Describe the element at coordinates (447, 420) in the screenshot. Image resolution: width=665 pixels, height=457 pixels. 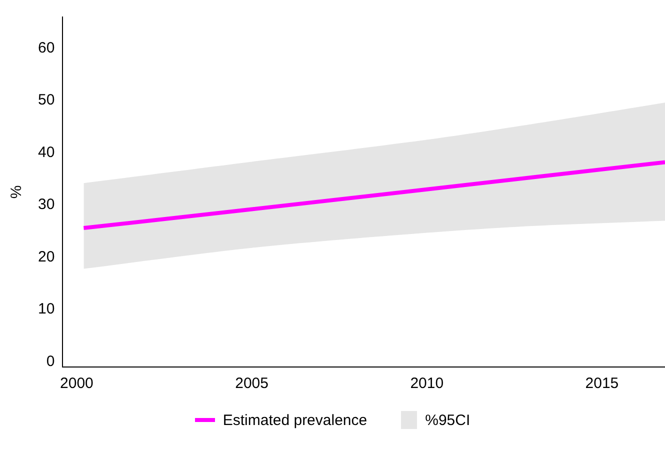
I see `text: %95CI` at that location.